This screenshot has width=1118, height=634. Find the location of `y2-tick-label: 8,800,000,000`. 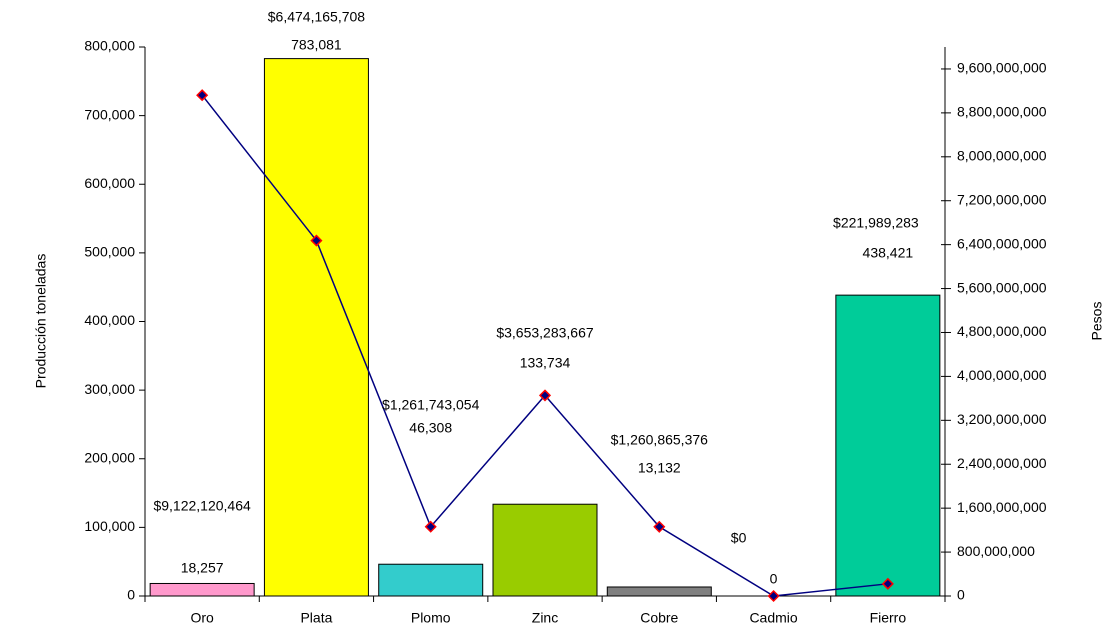

y2-tick-label: 8,800,000,000 is located at coordinates (1002, 112).